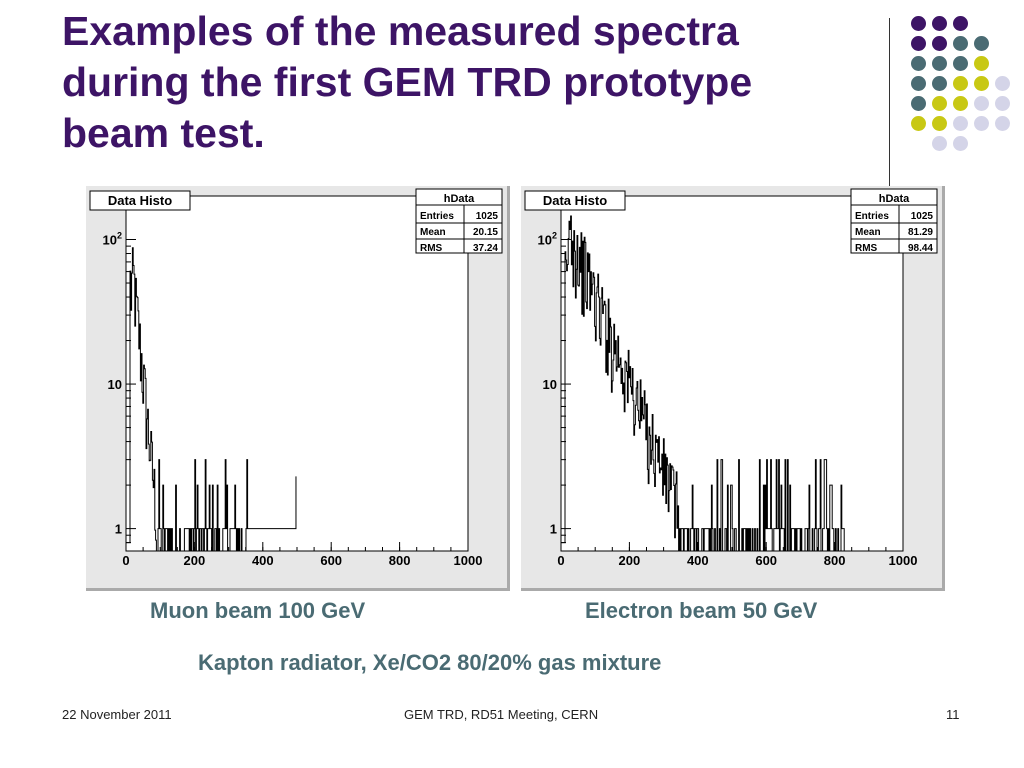 The image size is (1024, 768). I want to click on stats-value: 81.29, so click(920, 232).